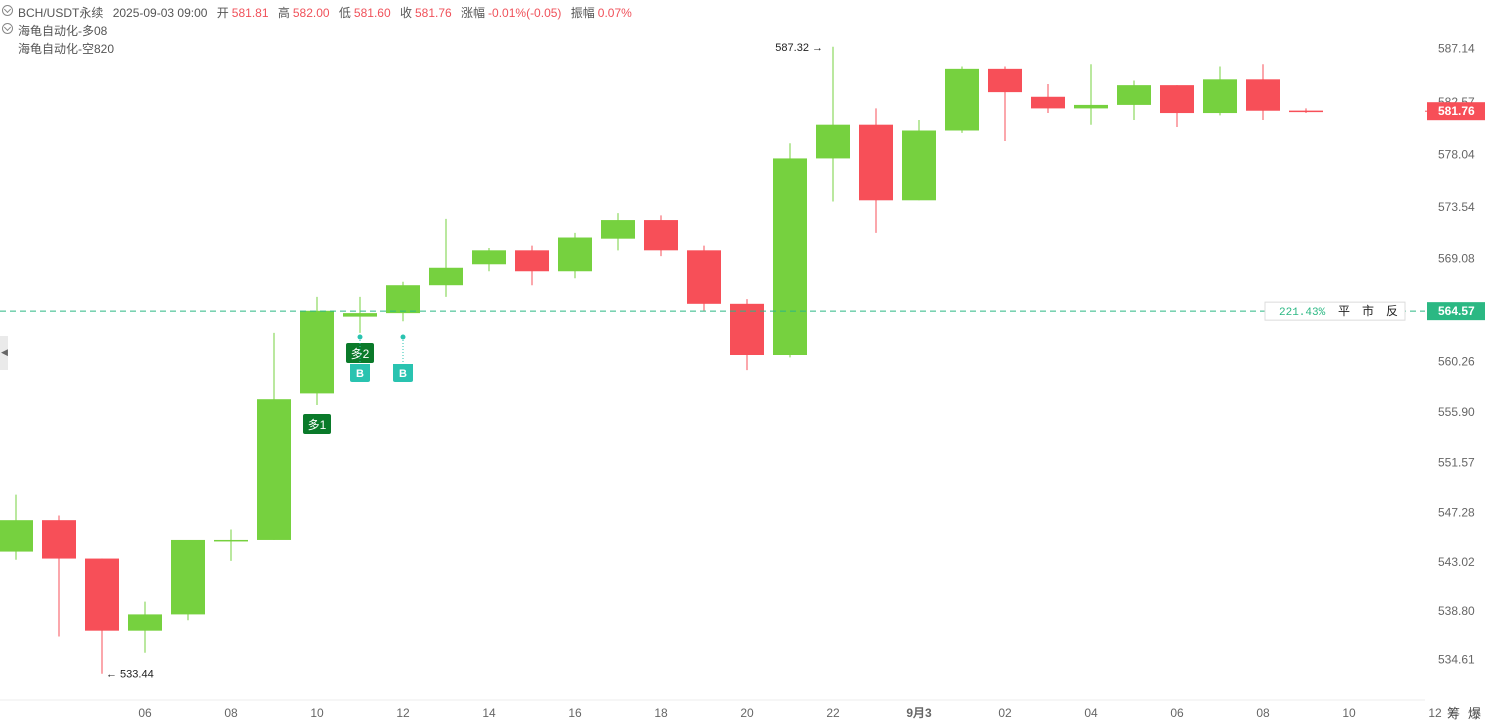 The width and height of the screenshot is (1485, 725). I want to click on price-tick-label: 547.28, so click(1456, 512).